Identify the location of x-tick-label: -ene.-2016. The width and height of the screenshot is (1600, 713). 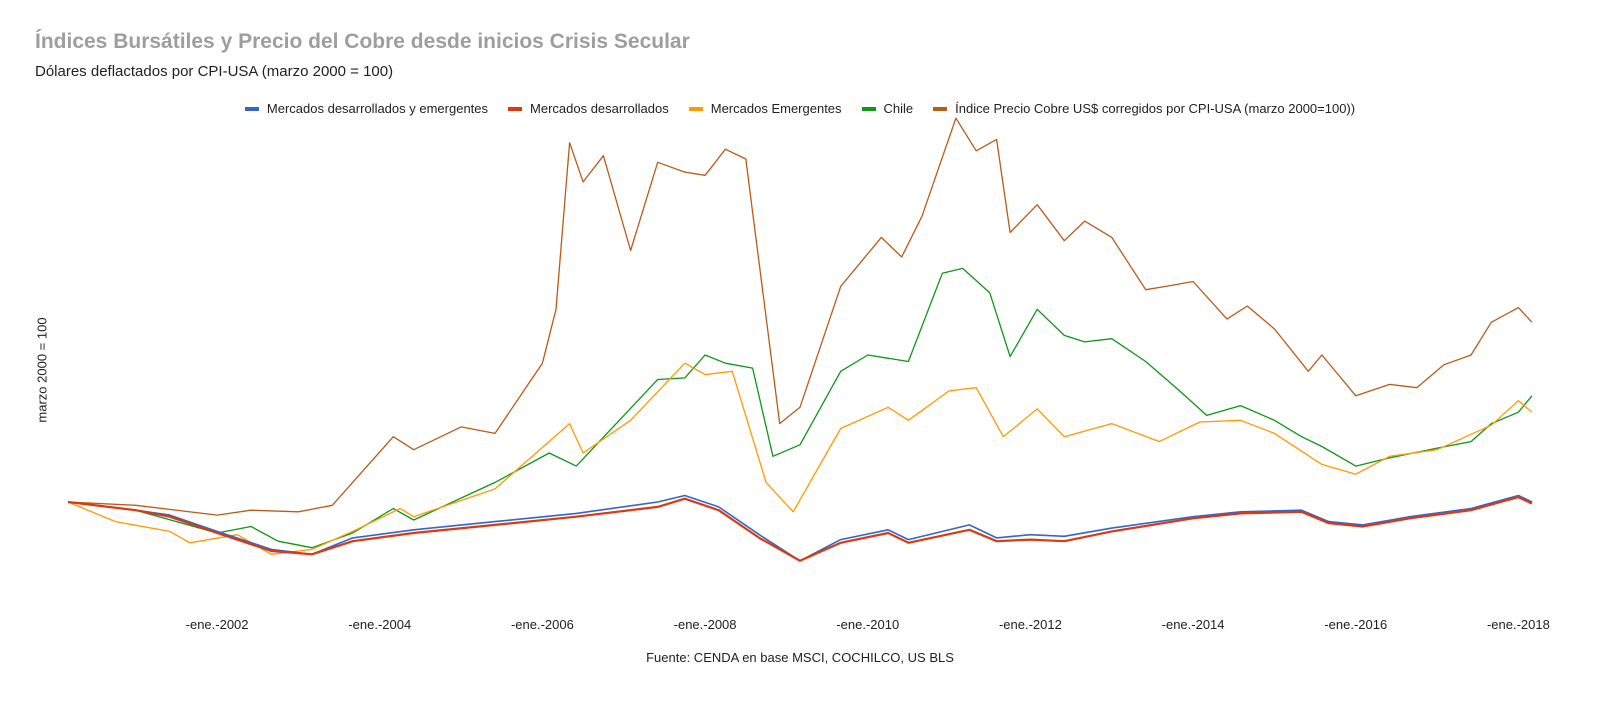
(1355, 624).